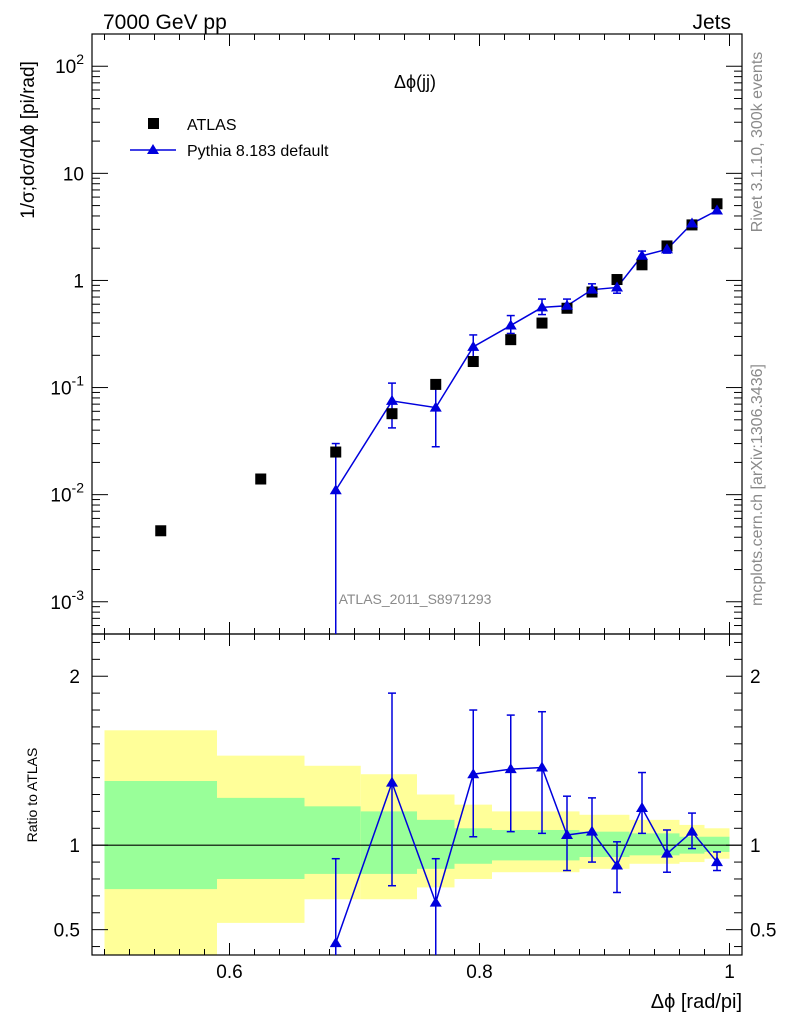 This screenshot has height=1024, width=786. What do you see at coordinates (415, 599) in the screenshot?
I see `analysis-watermark: ATLAS_2011_S8971293` at bounding box center [415, 599].